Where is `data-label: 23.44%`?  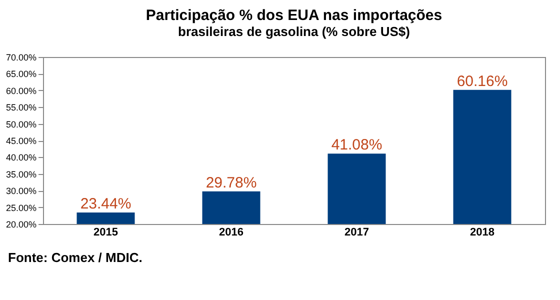
data-label: 23.44% is located at coordinates (106, 204).